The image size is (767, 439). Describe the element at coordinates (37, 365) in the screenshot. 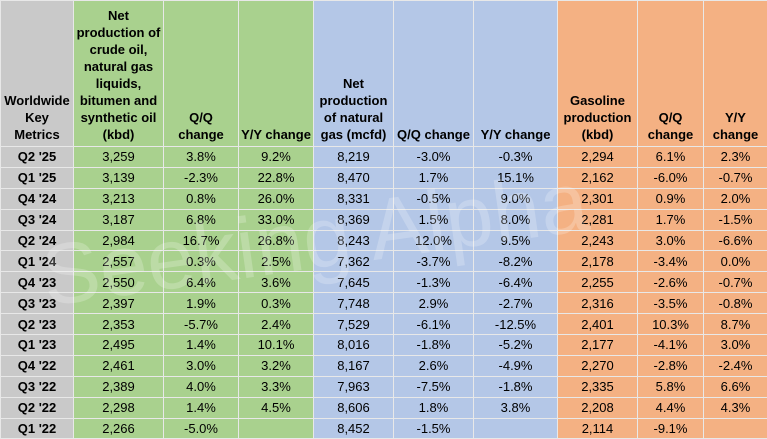

I see `row-label: Q4 '22` at that location.